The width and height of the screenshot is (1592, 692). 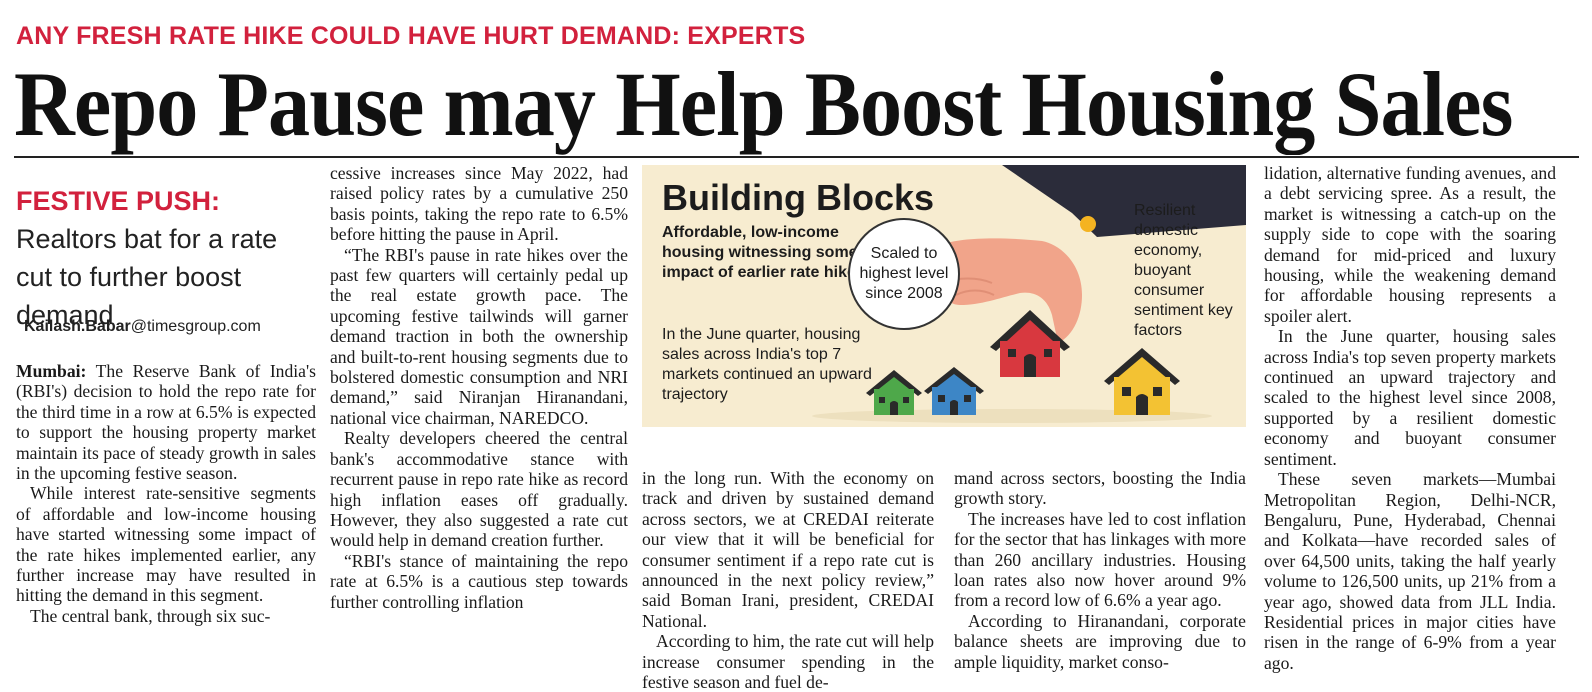 What do you see at coordinates (904, 274) in the screenshot?
I see `graphic-circle-callout: Scaled to highest level since 2008` at bounding box center [904, 274].